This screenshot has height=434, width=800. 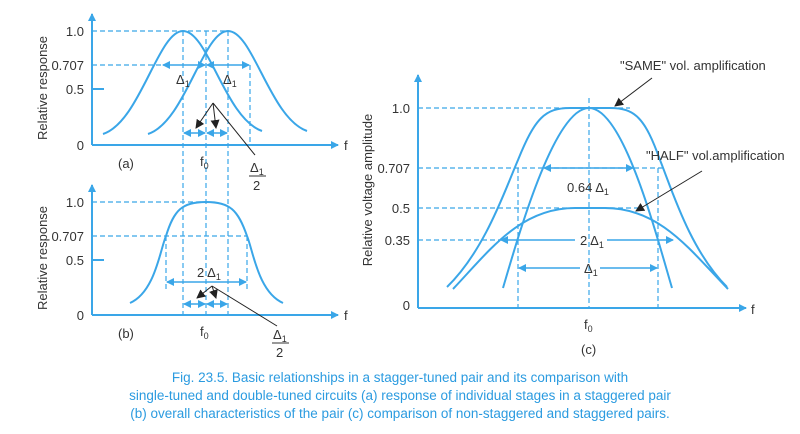 I want to click on overall-response-curve, so click(x=206, y=252).